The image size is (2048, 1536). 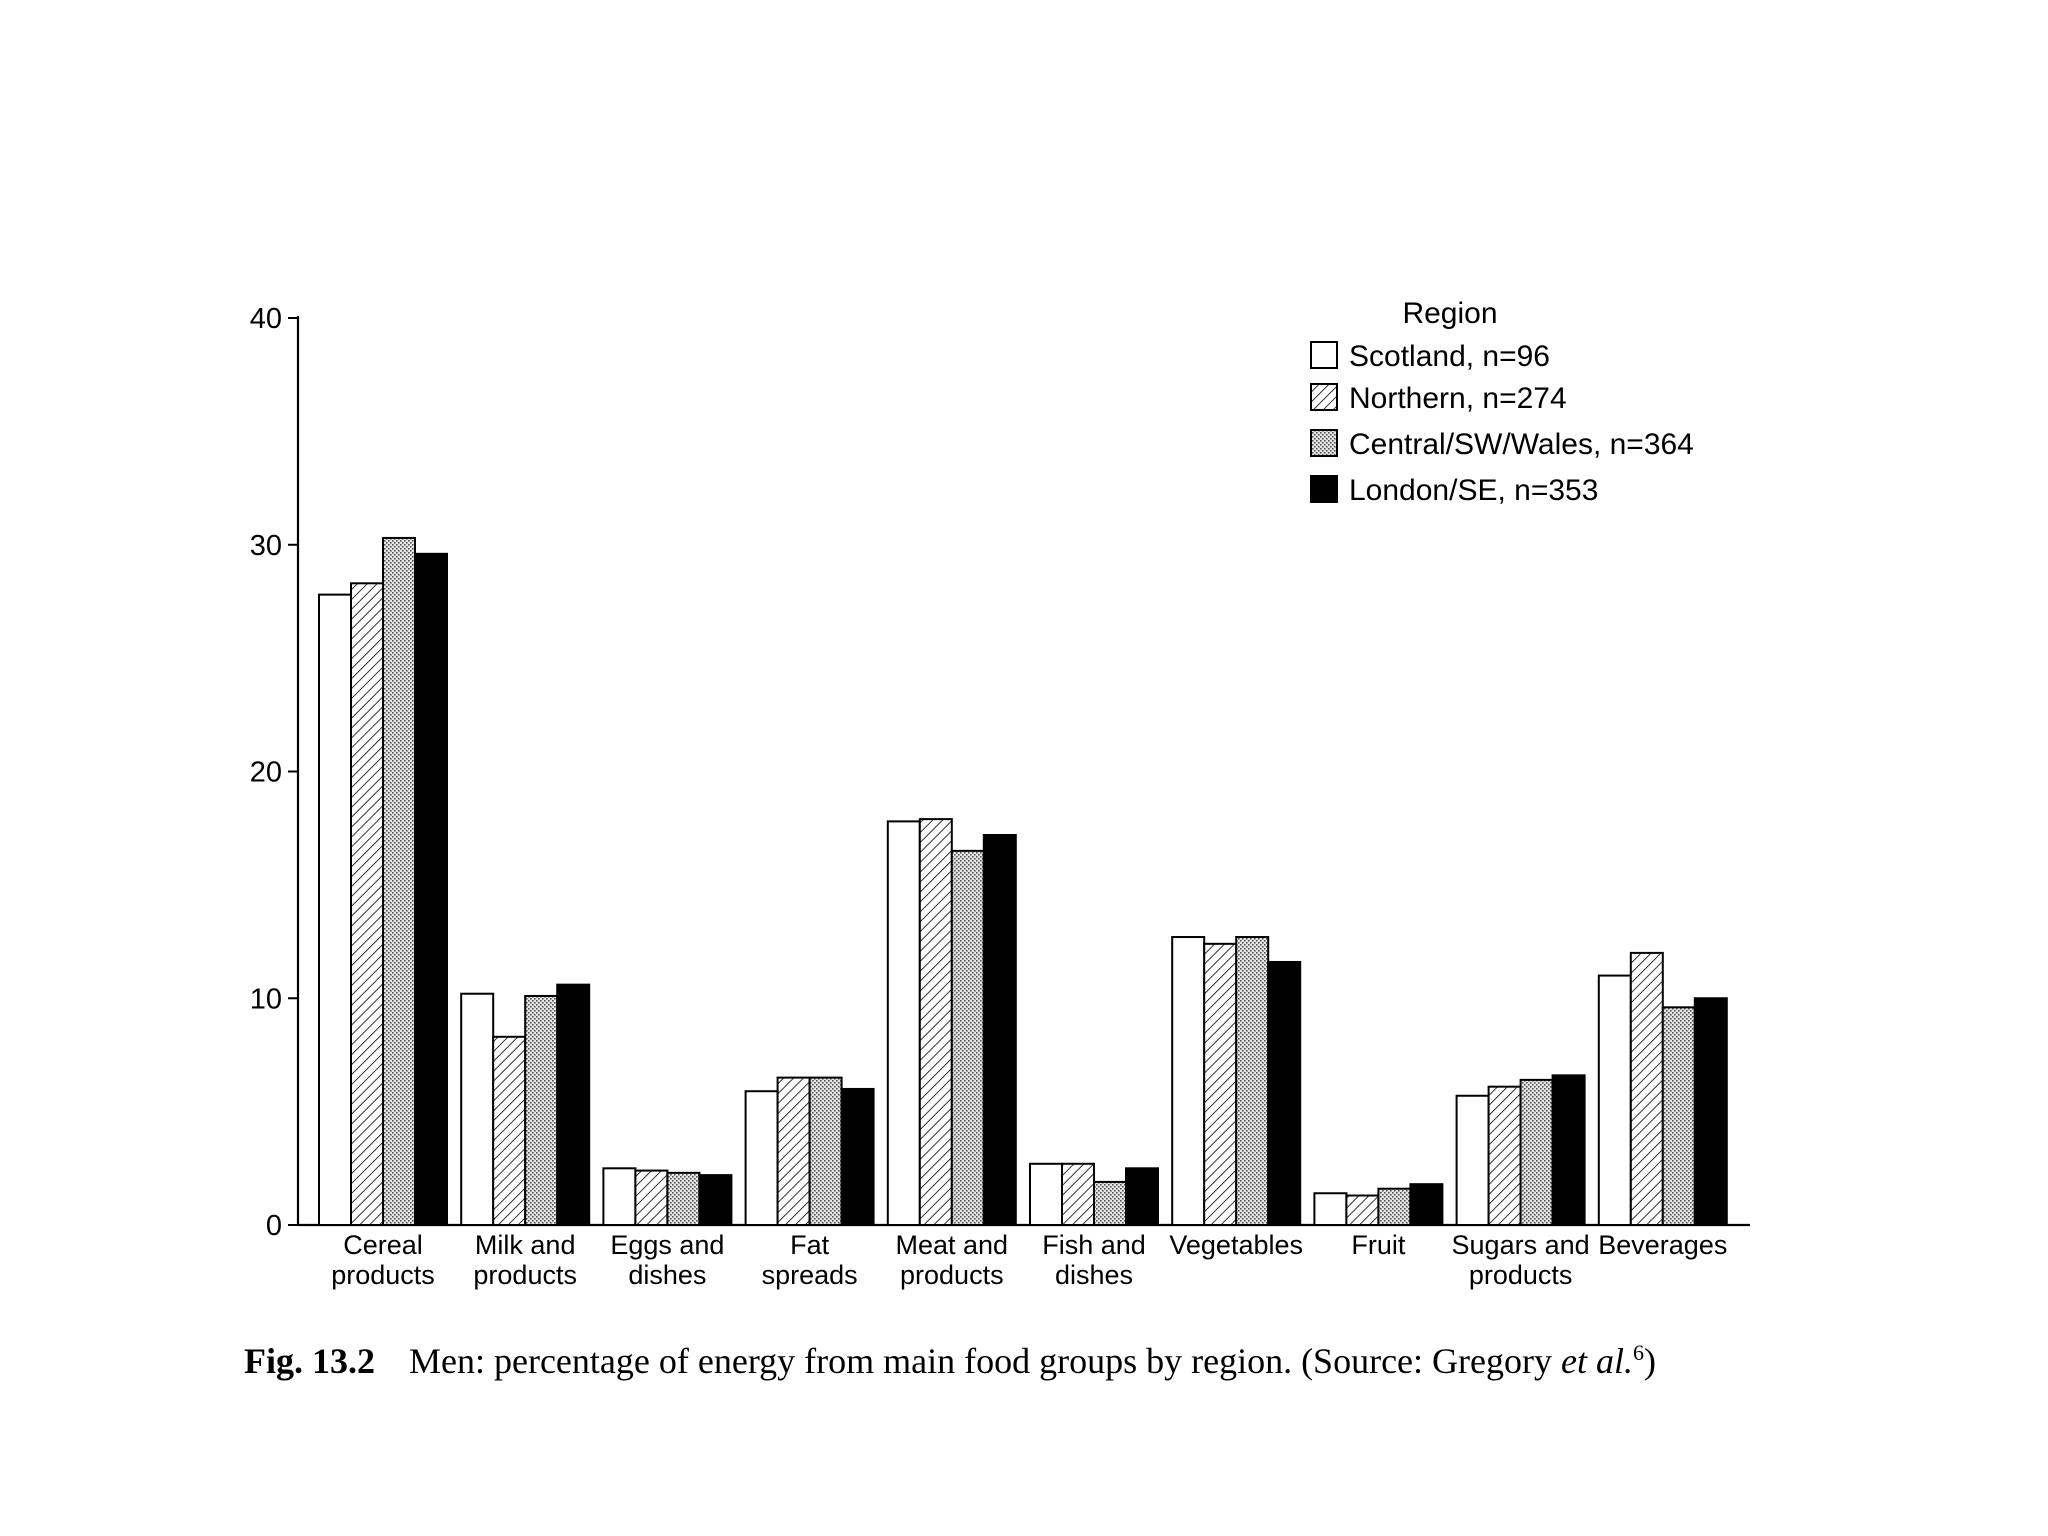 I want to click on category-label: Eggs and, so click(x=667, y=1245).